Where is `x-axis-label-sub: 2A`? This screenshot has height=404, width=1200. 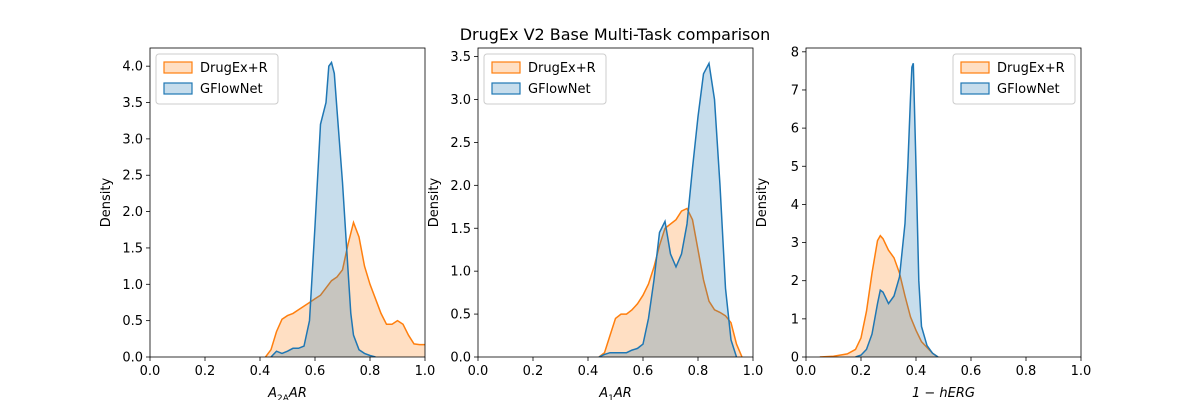 x-axis-label-sub: 2A is located at coordinates (283, 397).